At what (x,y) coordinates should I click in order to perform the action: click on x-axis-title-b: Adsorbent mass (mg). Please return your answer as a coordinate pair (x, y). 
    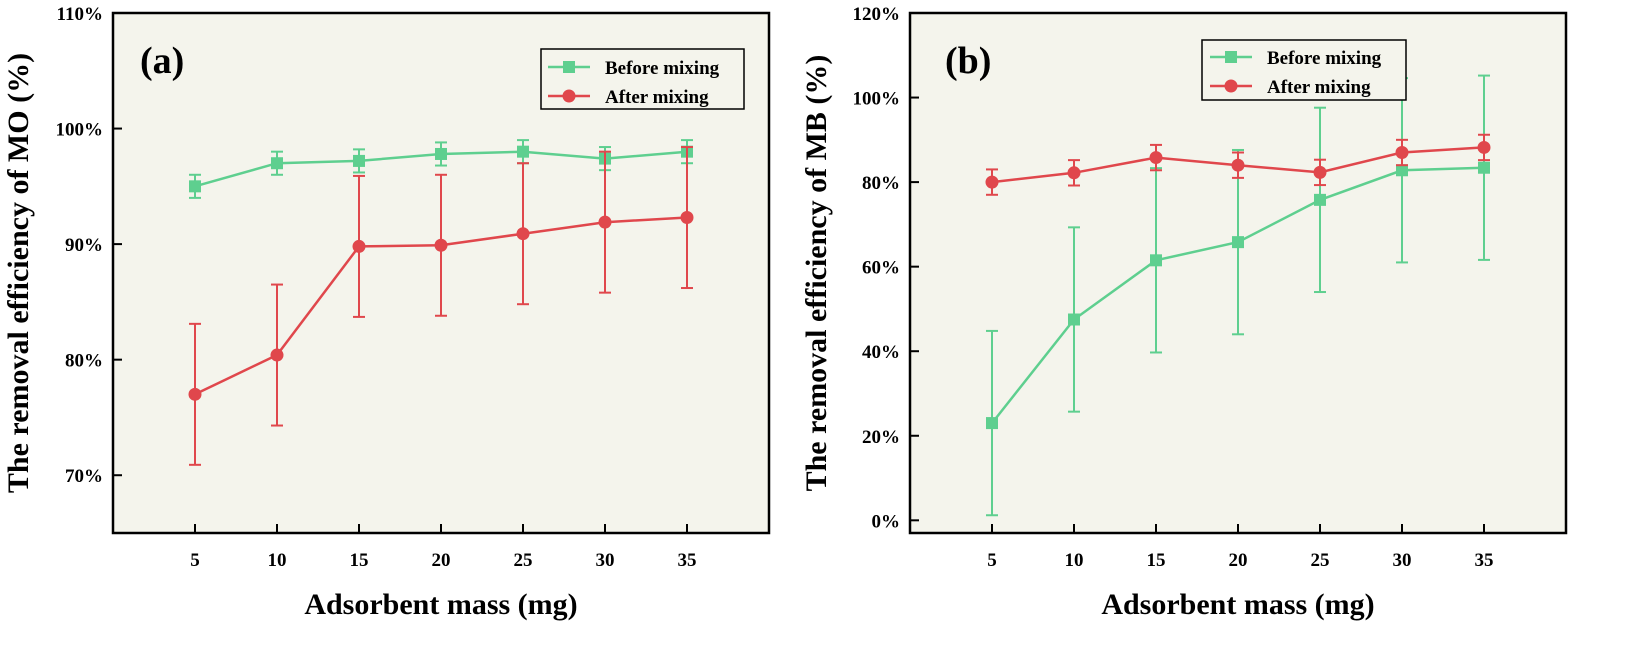
    Looking at the image, I should click on (1237, 604).